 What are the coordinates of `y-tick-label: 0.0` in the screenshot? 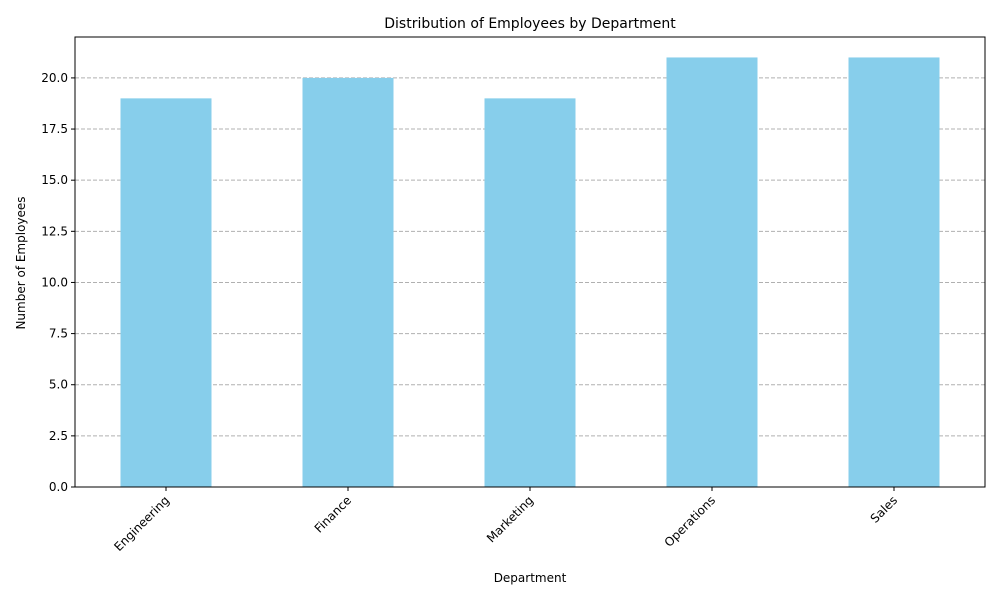 It's located at (58, 487).